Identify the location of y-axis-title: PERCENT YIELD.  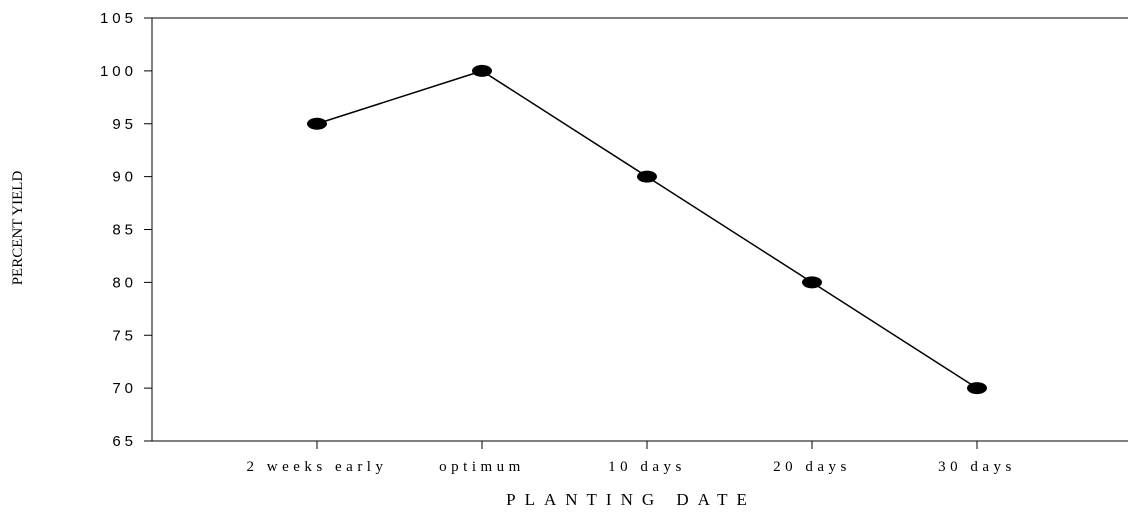
(18, 228).